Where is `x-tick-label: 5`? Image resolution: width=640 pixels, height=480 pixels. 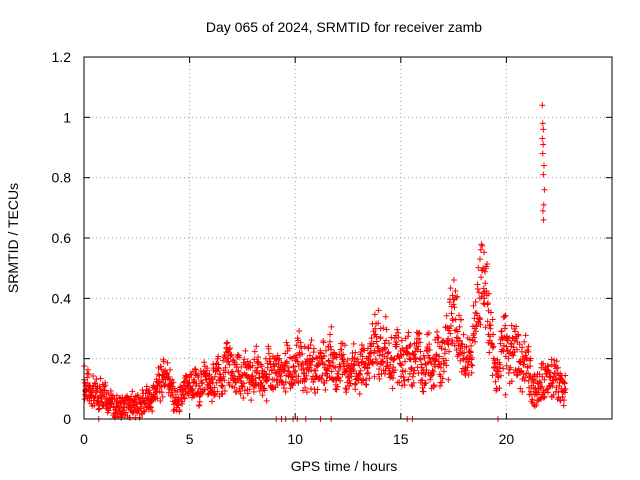 x-tick-label: 5 is located at coordinates (190, 439).